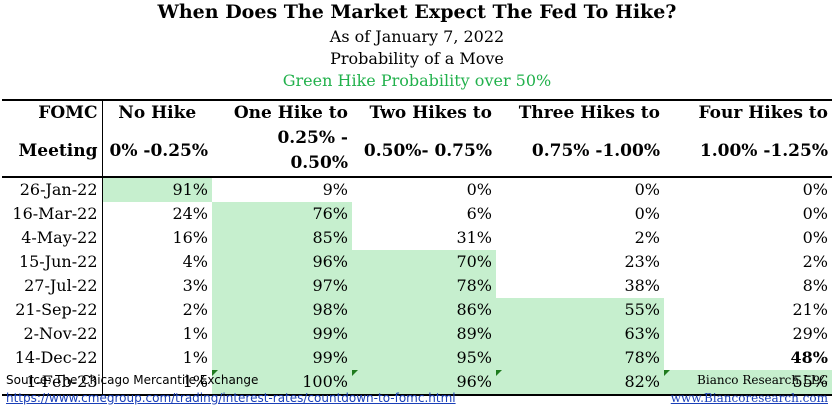  Describe the element at coordinates (52, 286) in the screenshot. I see `meeting-date-cell: 27-Jul-22` at that location.